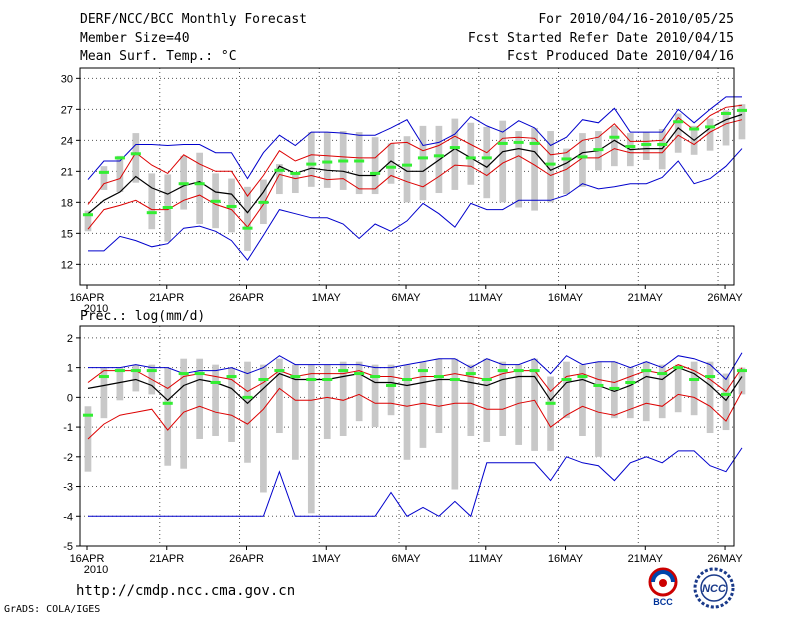 Image resolution: width=800 pixels, height=618 pixels. I want to click on x-tick-label: 26APR, so click(246, 559).